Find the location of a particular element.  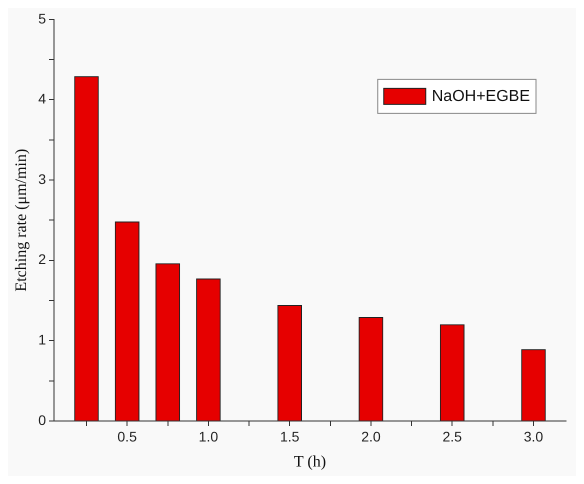

y-tick-label: 0 is located at coordinates (42, 420).